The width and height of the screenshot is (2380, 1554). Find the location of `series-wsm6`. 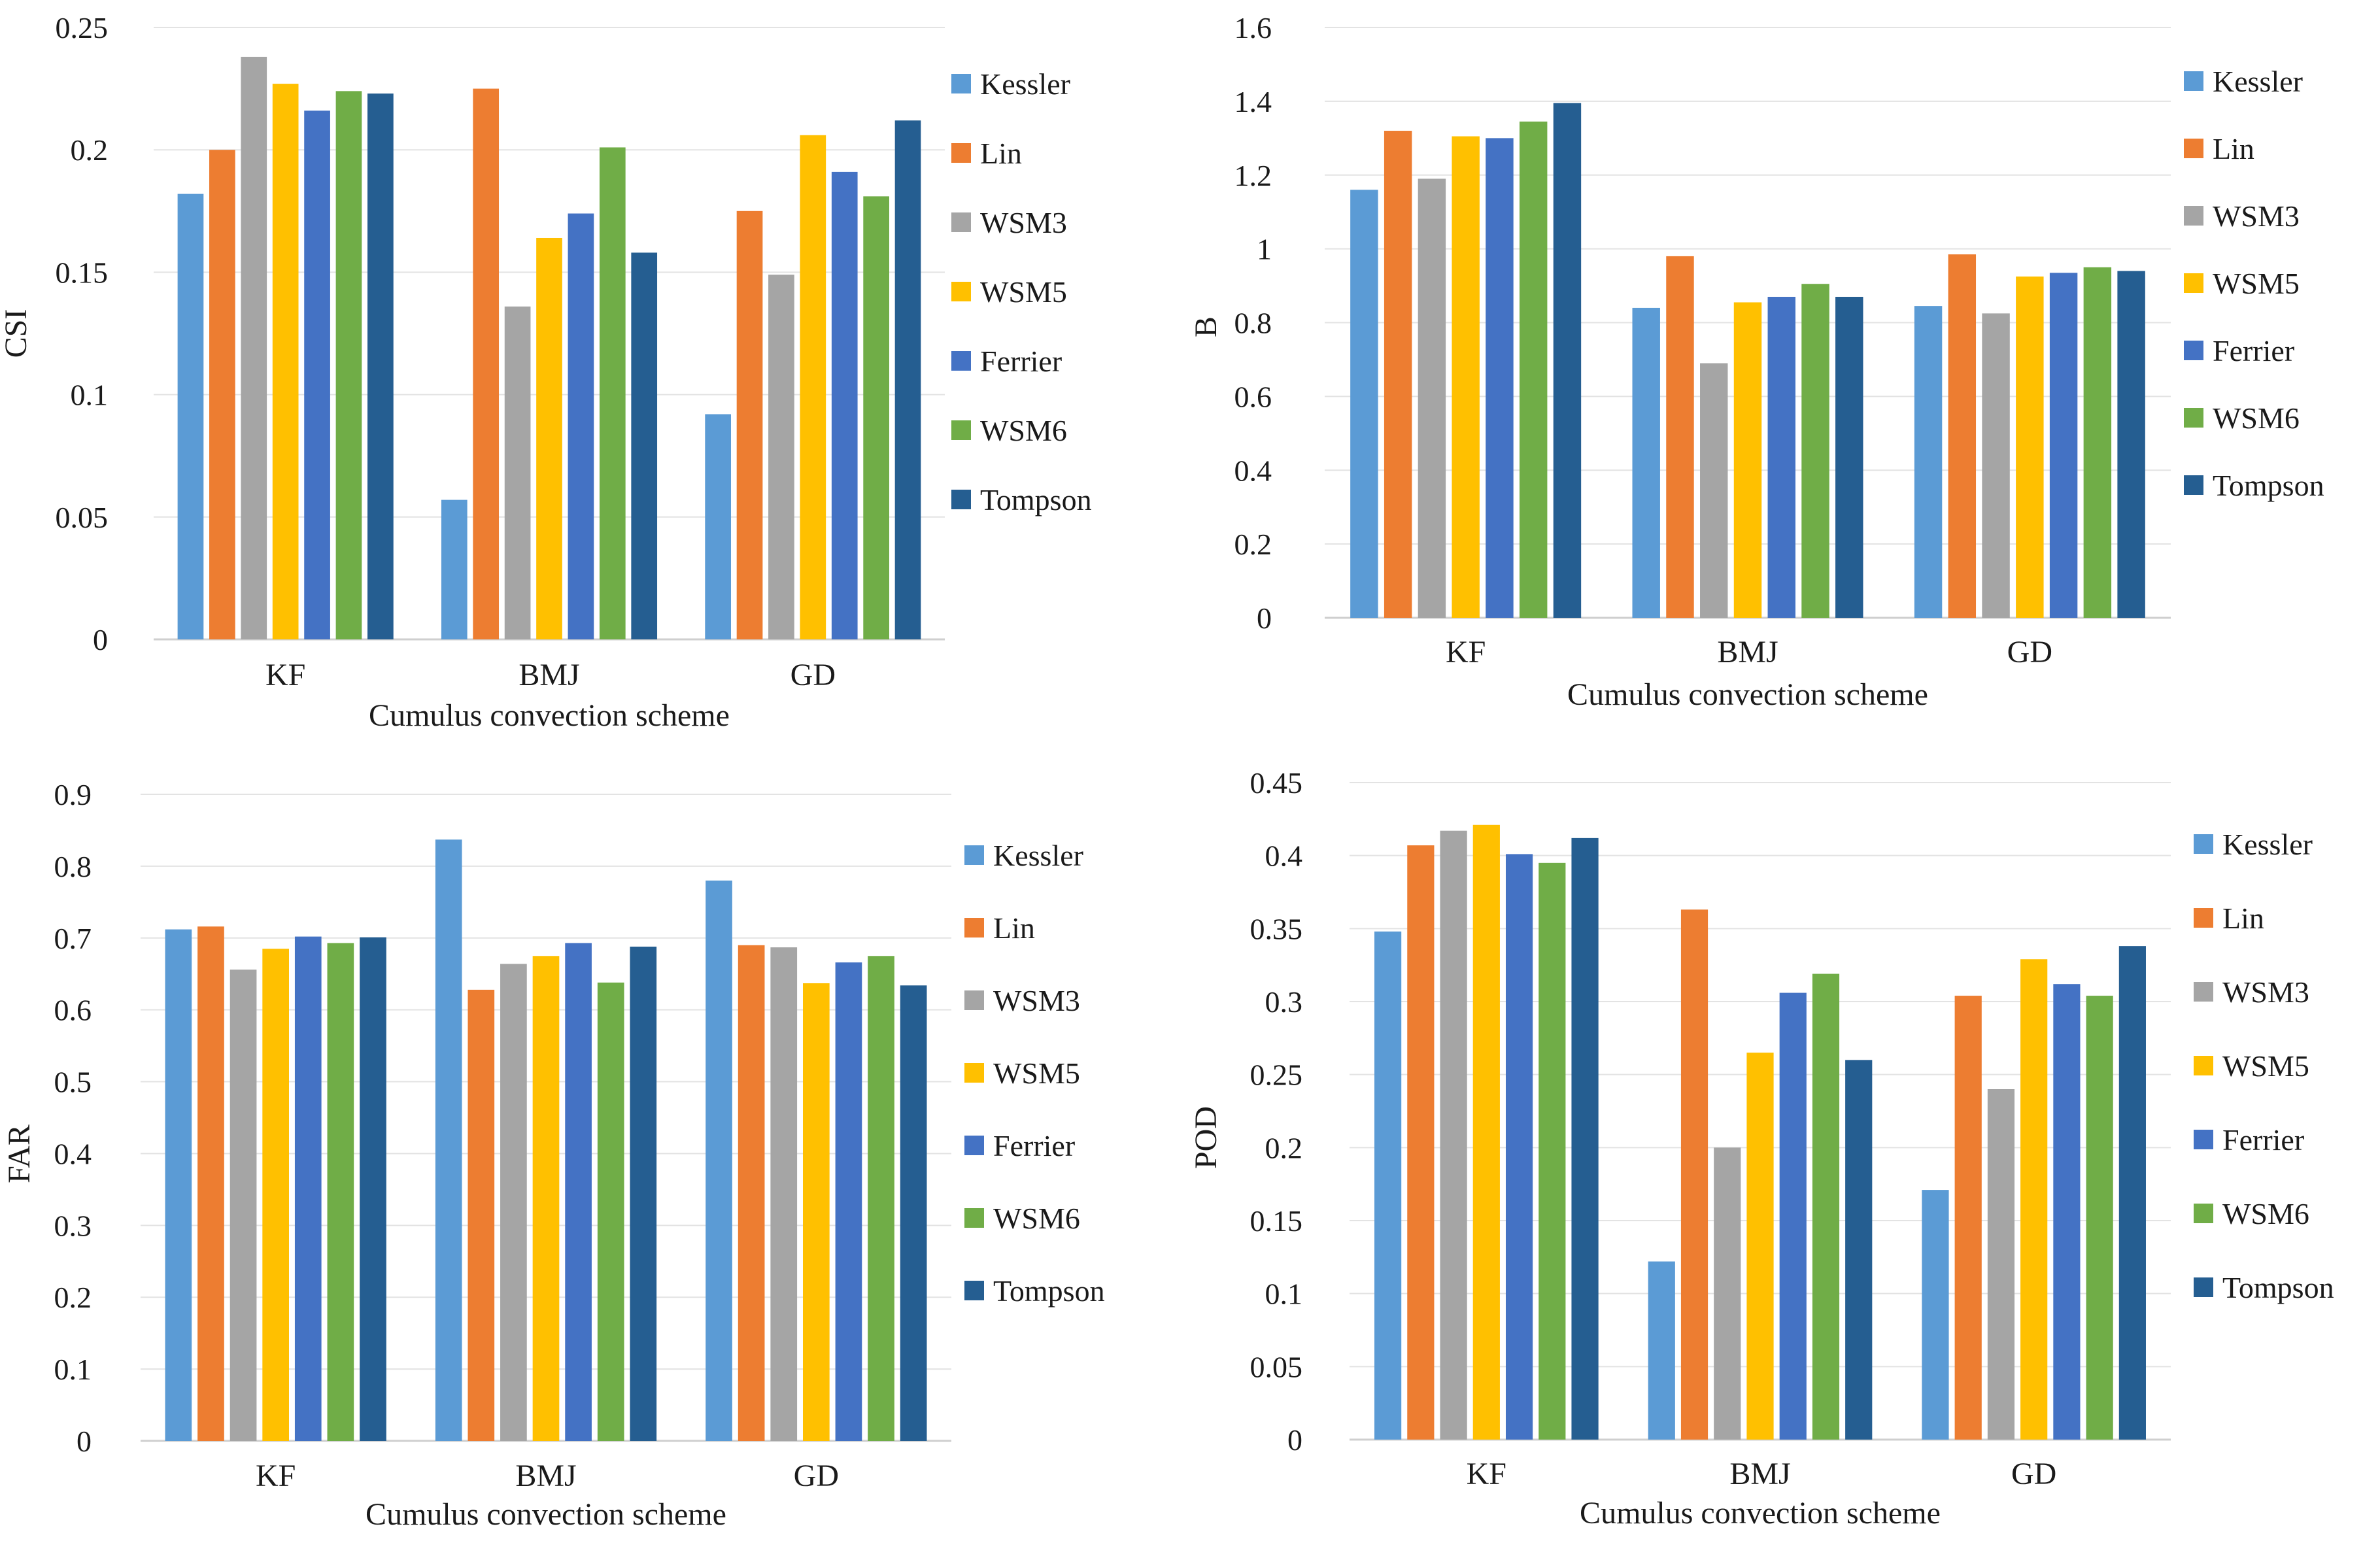

series-wsm6 is located at coordinates (1825, 1151).